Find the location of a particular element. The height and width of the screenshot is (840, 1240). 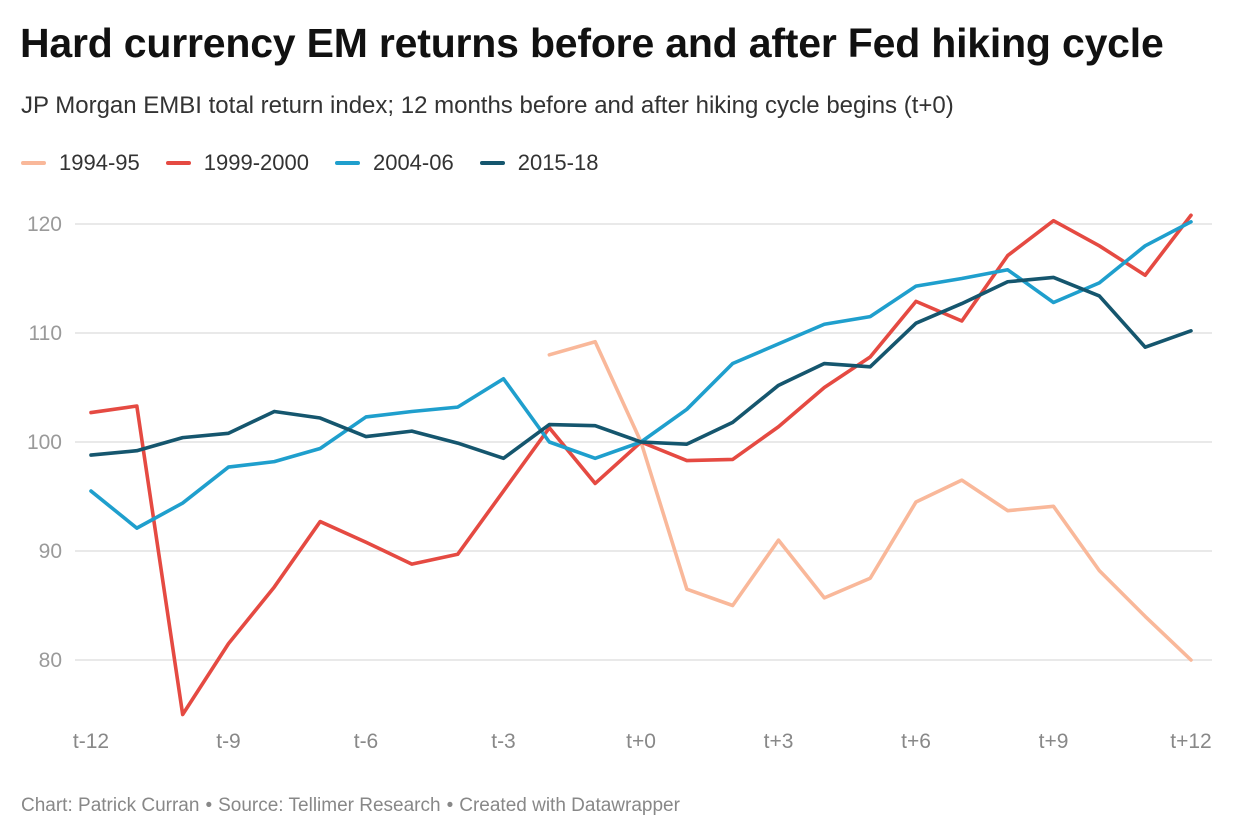

y-axis: 80 90 100 110 120 is located at coordinates (44, 442).